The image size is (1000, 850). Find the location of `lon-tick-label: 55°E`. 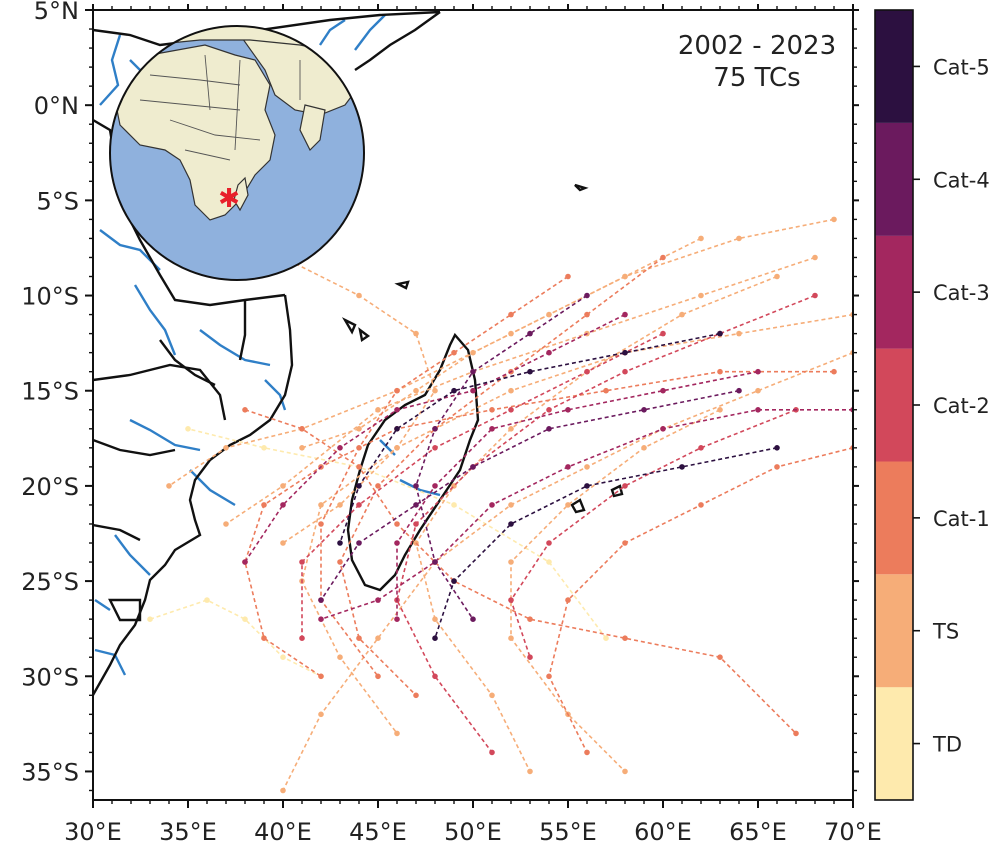

lon-tick-label: 55°E is located at coordinates (568, 832).